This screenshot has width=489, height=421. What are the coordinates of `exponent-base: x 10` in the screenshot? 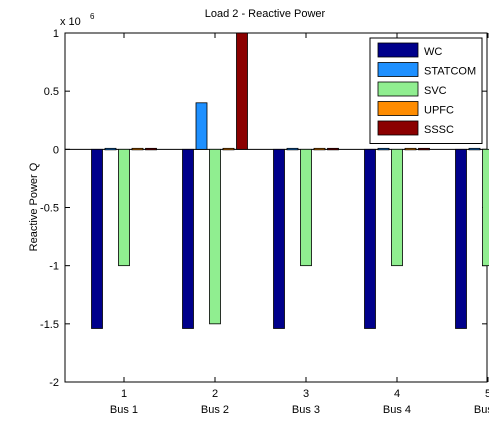 It's located at (70, 22).